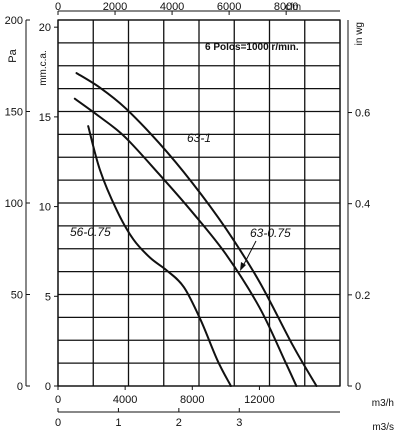  What do you see at coordinates (17, 296) in the screenshot?
I see `tick-label-pa: 50` at bounding box center [17, 296].